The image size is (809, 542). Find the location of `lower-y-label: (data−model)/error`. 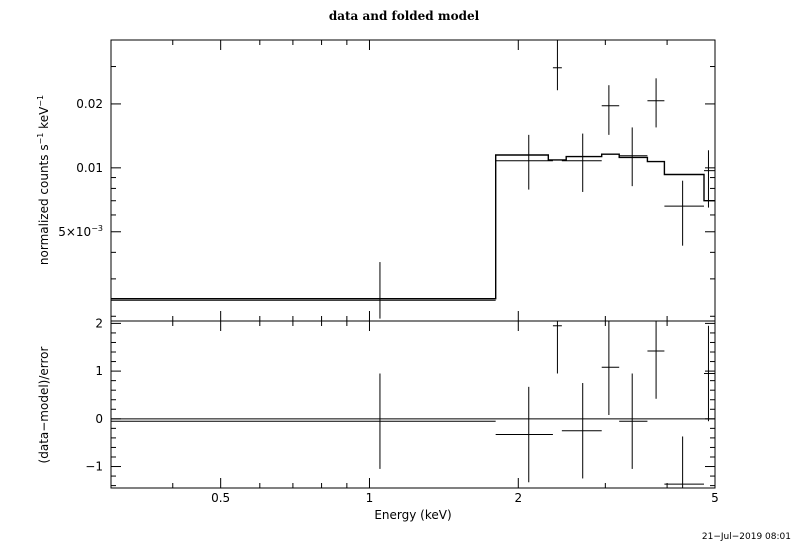

lower-y-label: (data−model)/error is located at coordinates (44, 404).